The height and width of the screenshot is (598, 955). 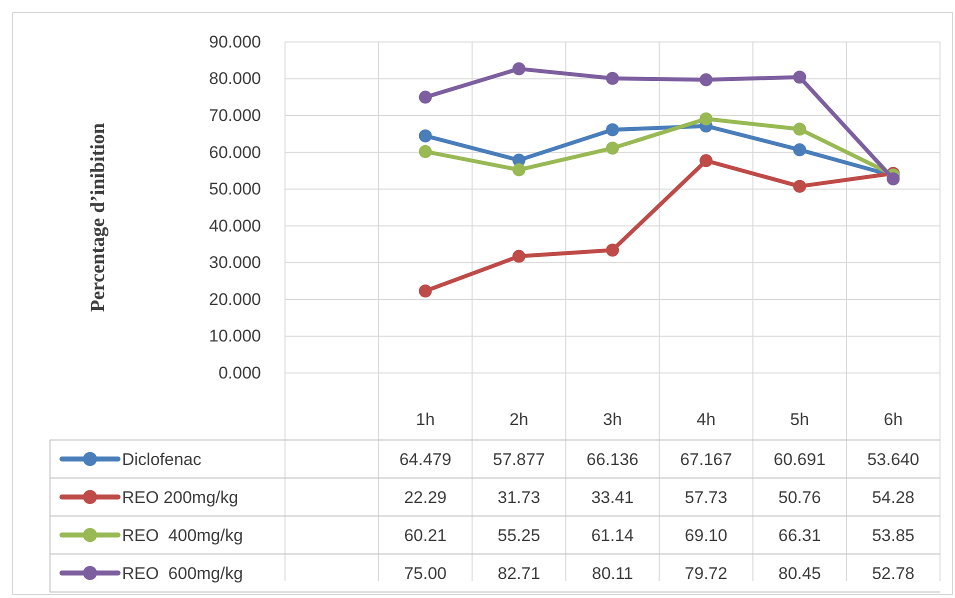 I want to click on legend-label: REO 200mg/kg, so click(x=180, y=497).